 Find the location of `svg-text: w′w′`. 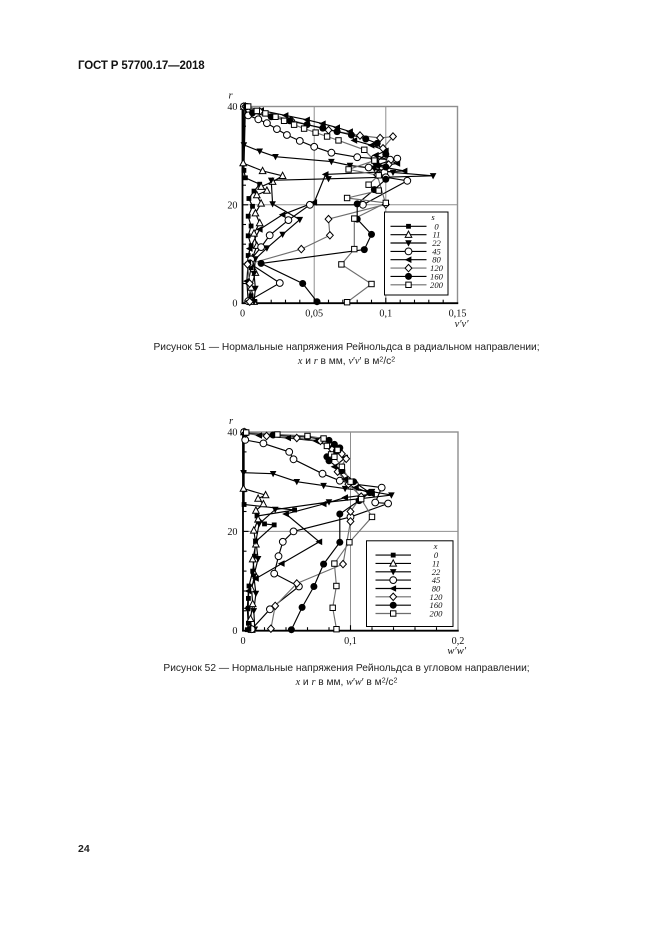

svg-text: w′w′ is located at coordinates (456, 651).